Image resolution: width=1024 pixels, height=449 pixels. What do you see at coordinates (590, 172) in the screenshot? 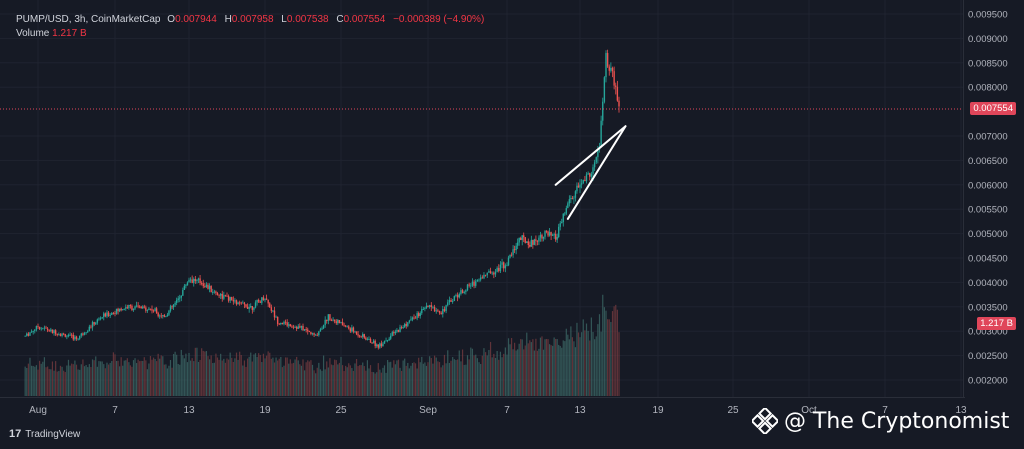
I see `wedge-annotation` at bounding box center [590, 172].